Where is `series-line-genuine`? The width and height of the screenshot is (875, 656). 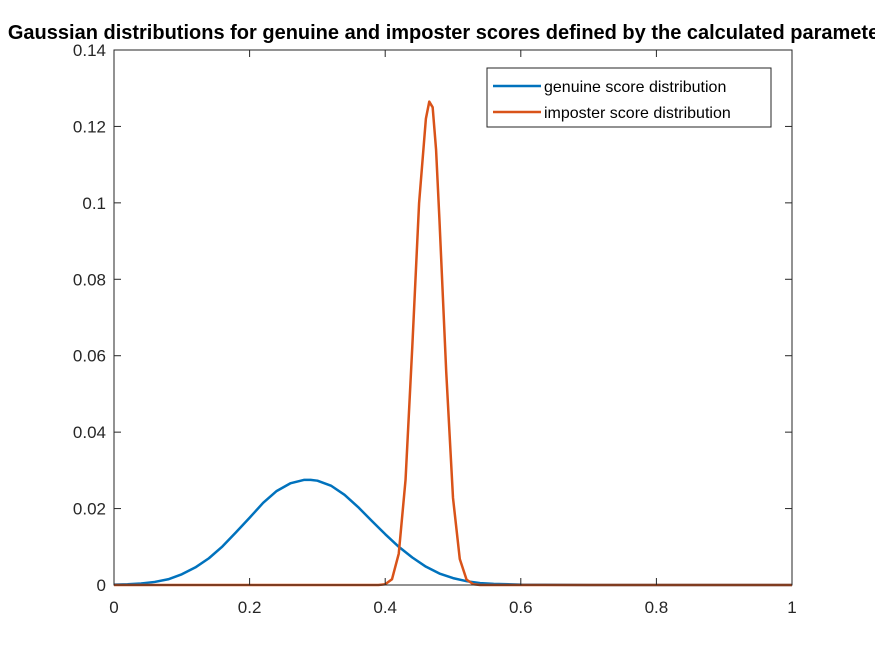 series-line-genuine is located at coordinates (452, 532).